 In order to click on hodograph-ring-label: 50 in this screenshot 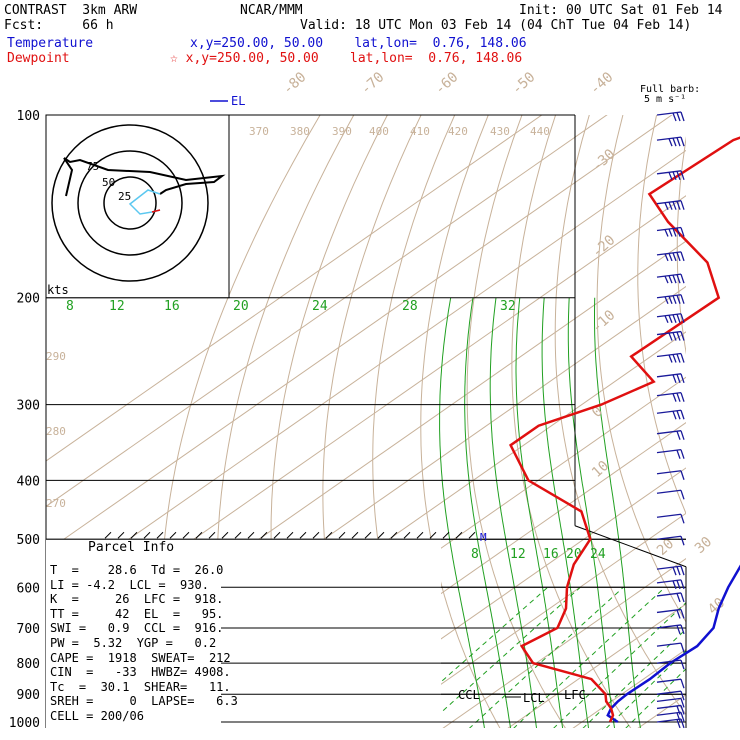, I will do `click(108, 182)`.